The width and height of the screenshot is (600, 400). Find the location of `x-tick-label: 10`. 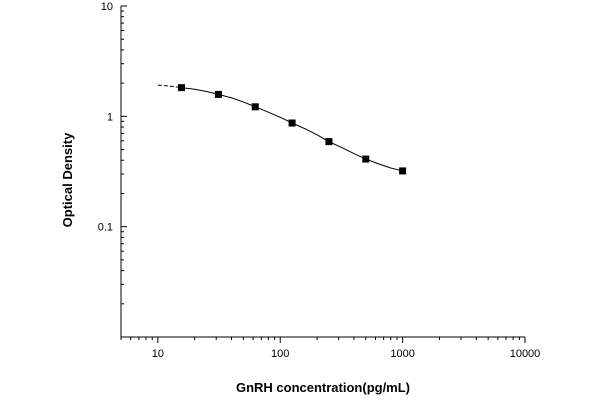

x-tick-label: 10 is located at coordinates (158, 354).